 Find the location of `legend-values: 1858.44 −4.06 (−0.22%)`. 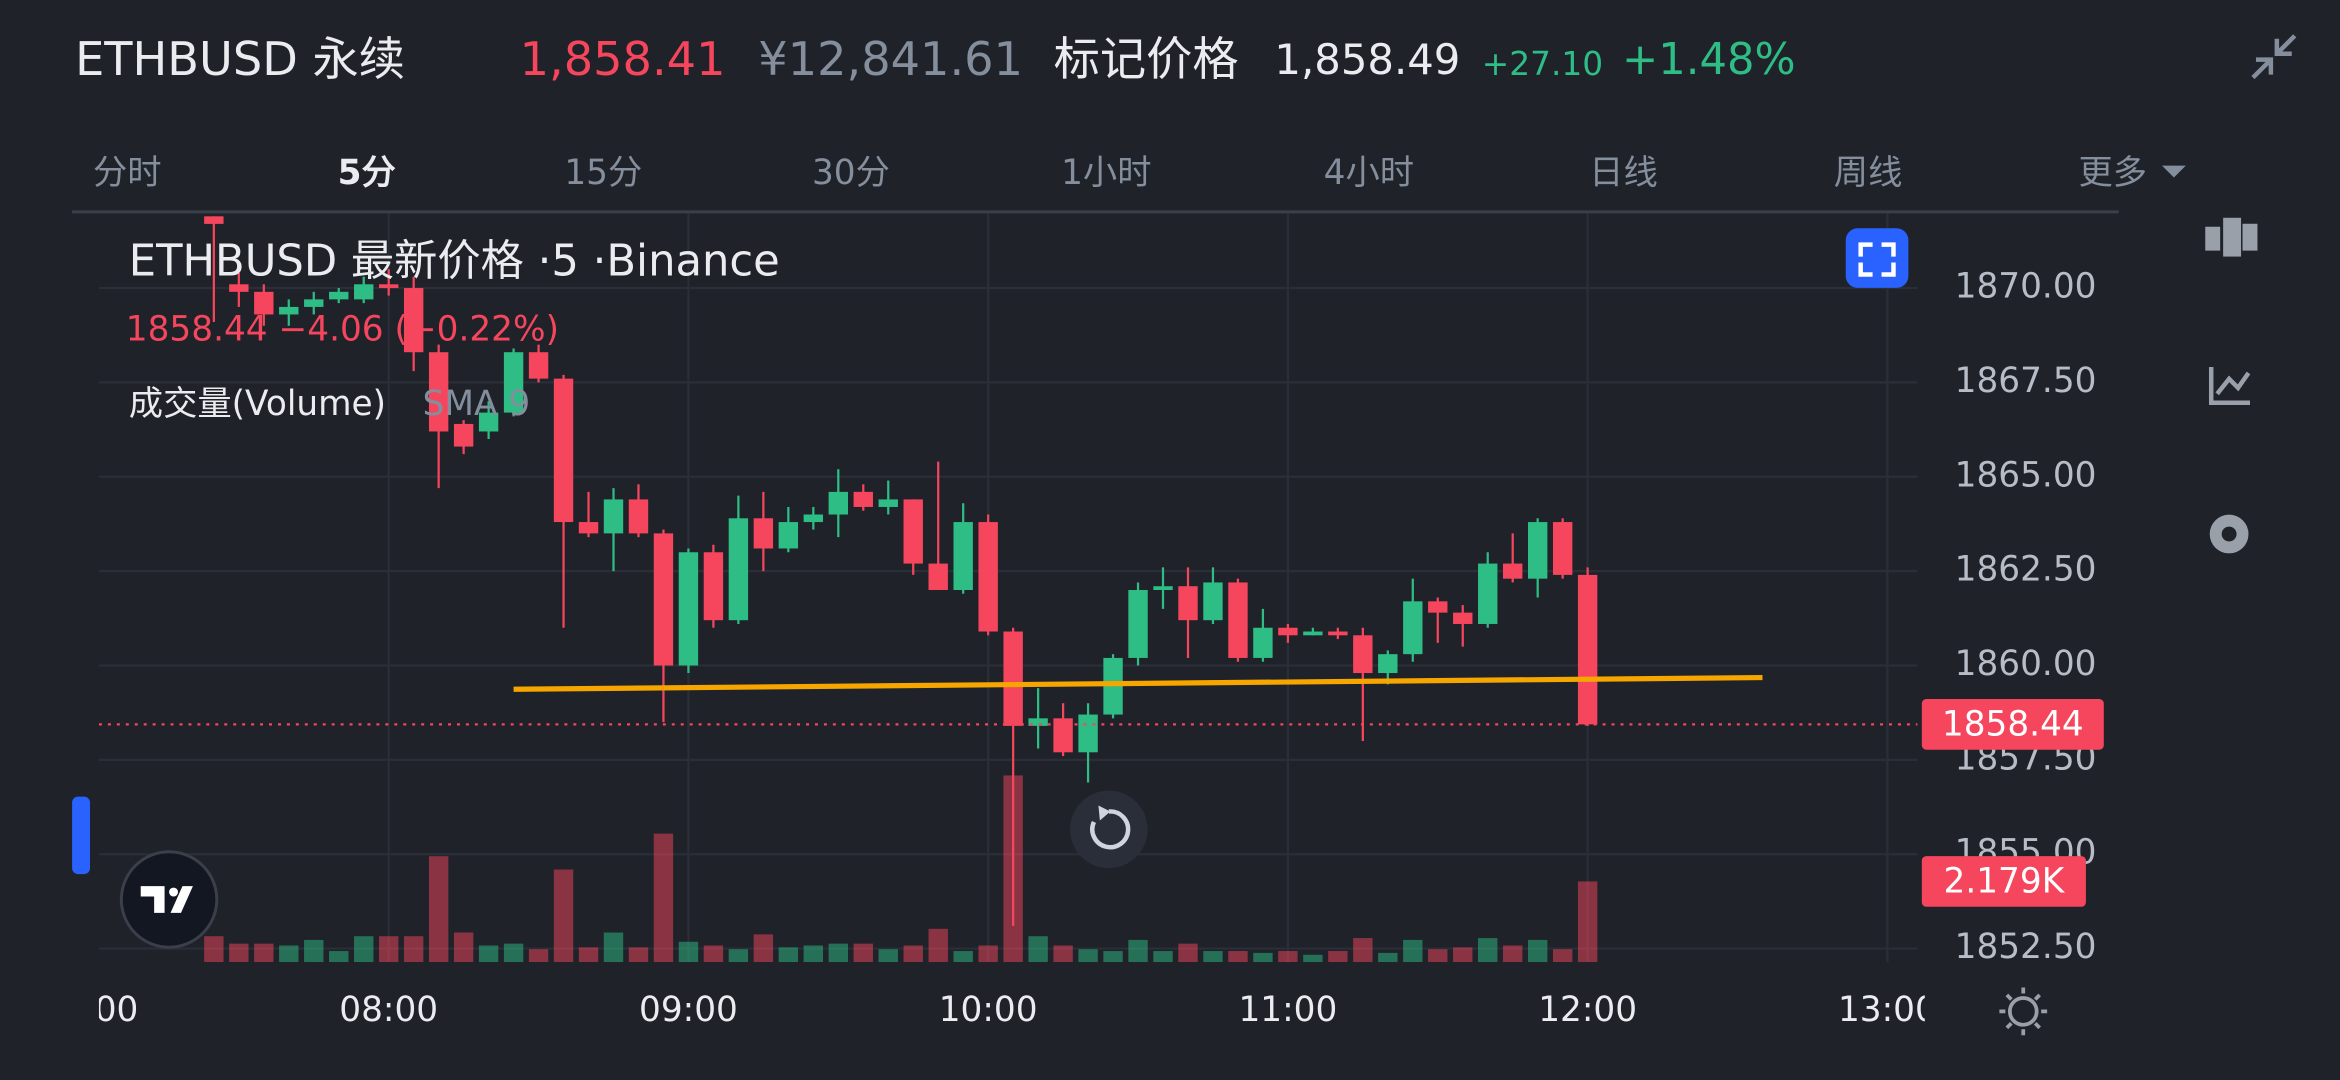

legend-values: 1858.44 −4.06 (−0.22%) is located at coordinates (342, 330).